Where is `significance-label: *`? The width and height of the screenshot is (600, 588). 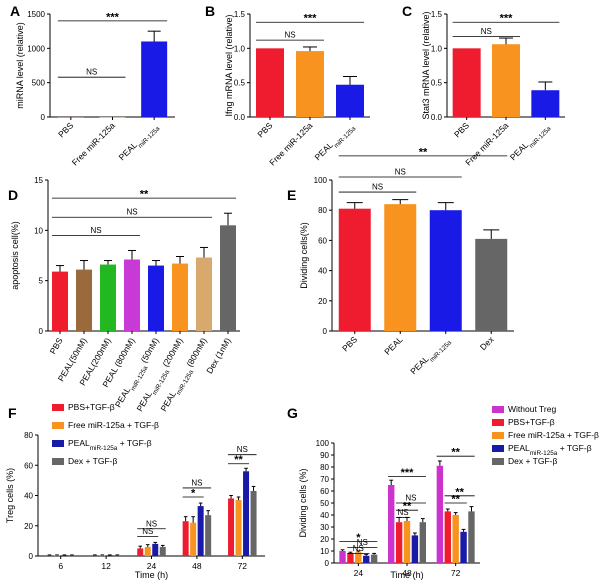
significance-label: * is located at coordinates (193, 494).